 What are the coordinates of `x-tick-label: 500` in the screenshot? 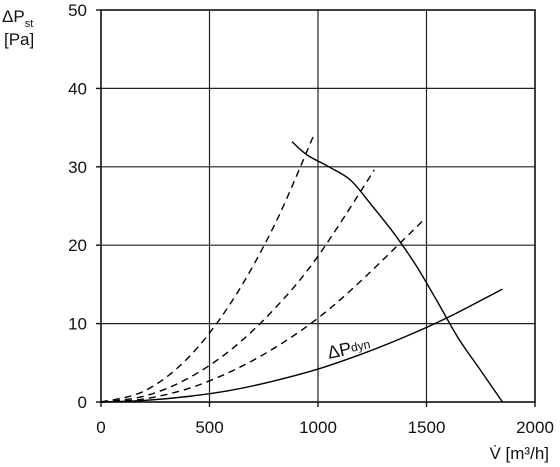 It's located at (209, 427).